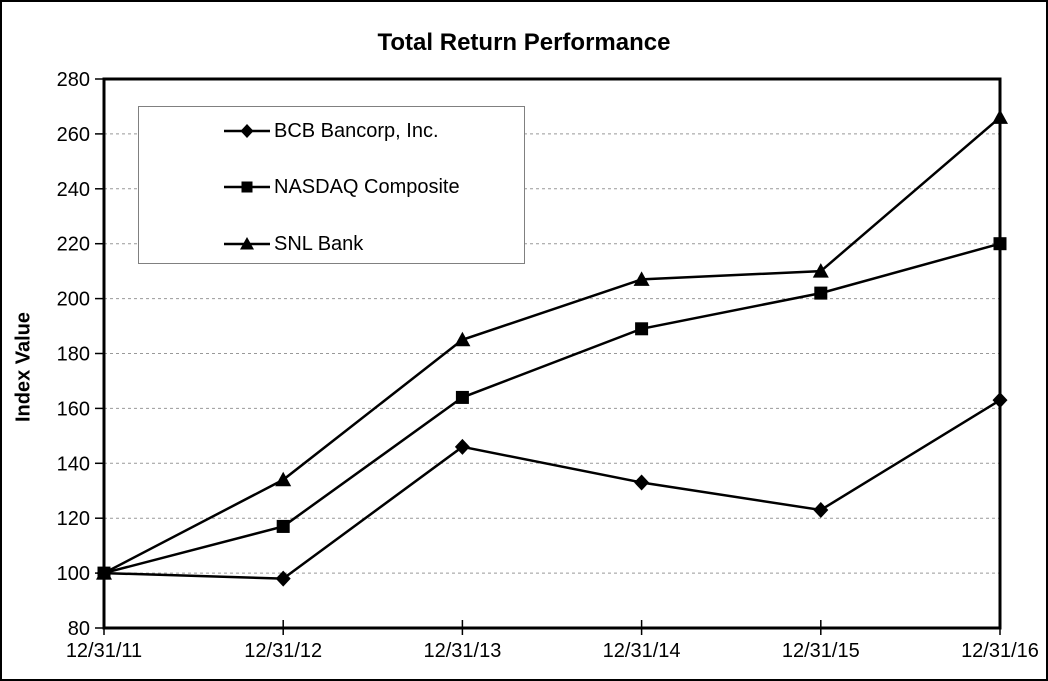 Image resolution: width=1048 pixels, height=681 pixels. What do you see at coordinates (73, 245) in the screenshot?
I see `y-tick-label: 220` at bounding box center [73, 245].